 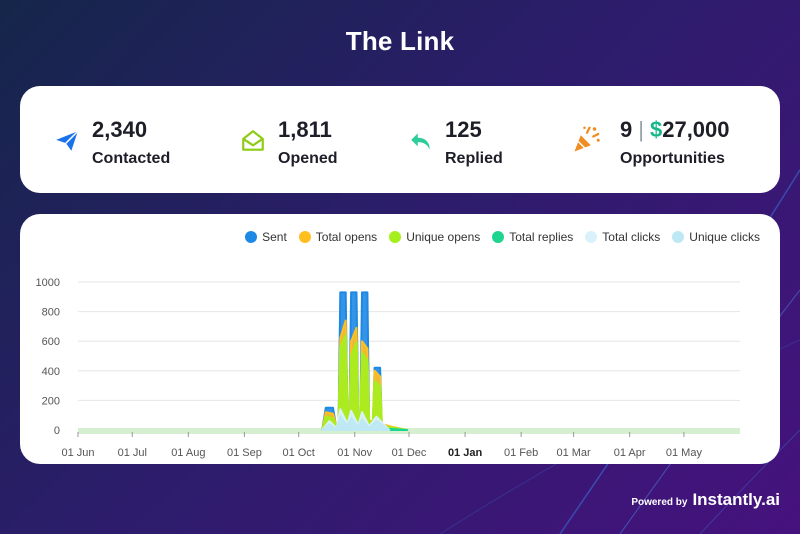 I want to click on y-tick-label: 400, so click(x=51, y=372).